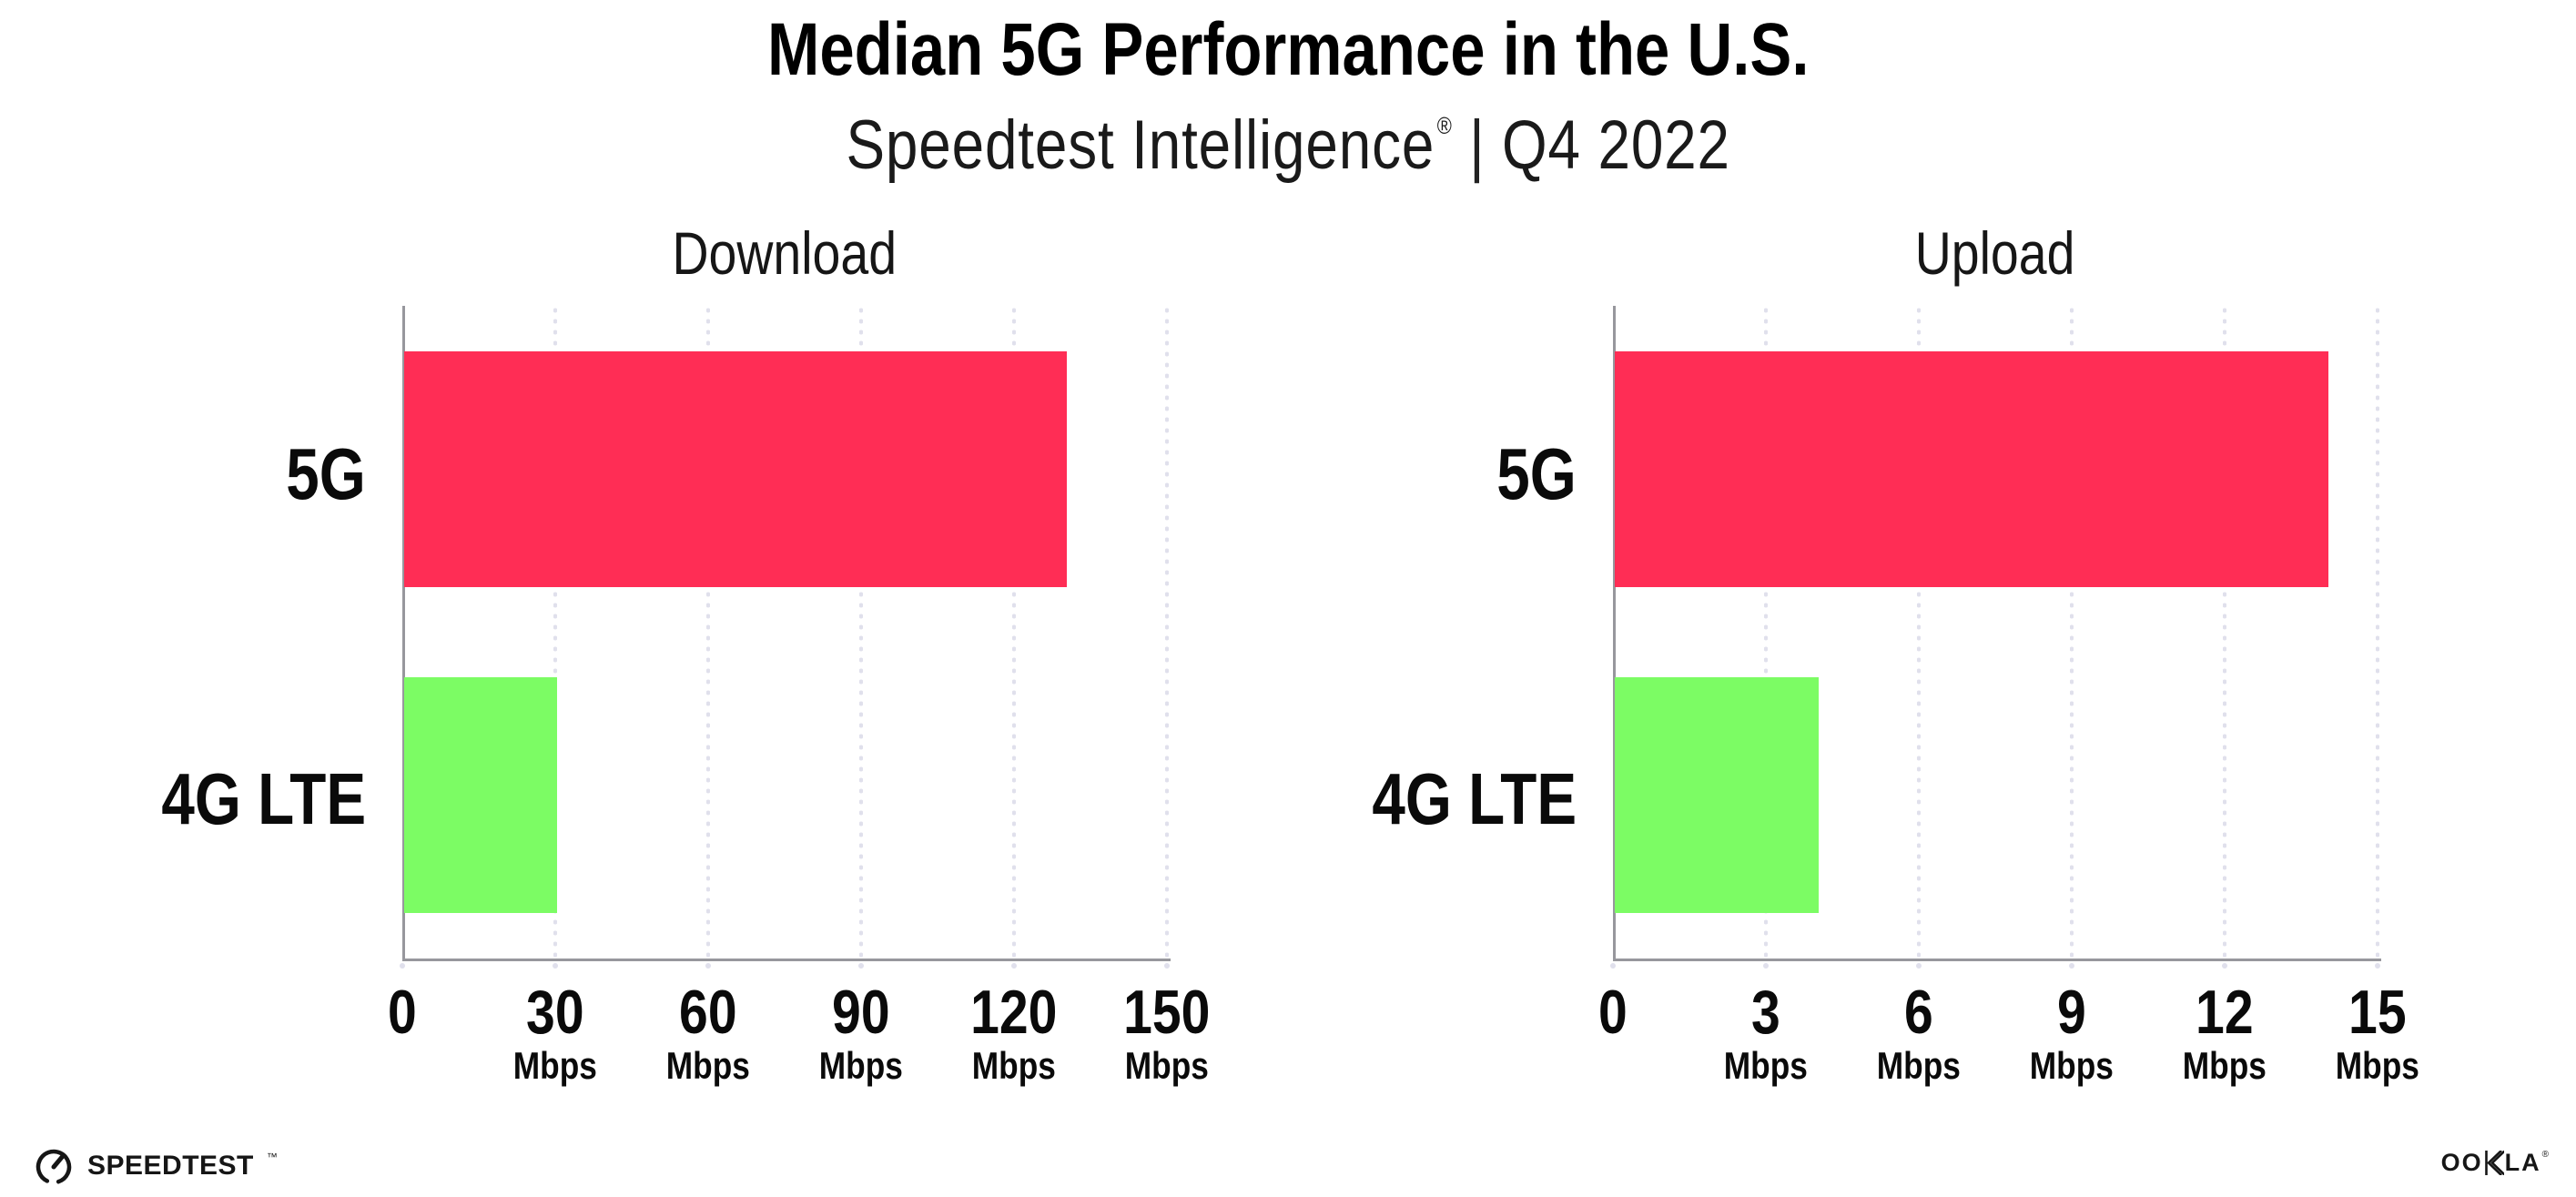 The width and height of the screenshot is (2576, 1197). I want to click on page-subtitle: Speedtest Intelligence® | Q4 2022, so click(1288, 145).